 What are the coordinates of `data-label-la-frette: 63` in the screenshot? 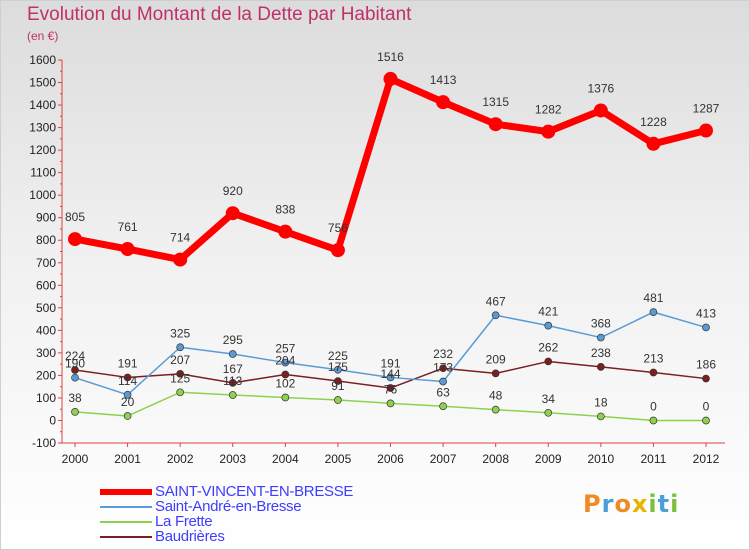 It's located at (443, 392).